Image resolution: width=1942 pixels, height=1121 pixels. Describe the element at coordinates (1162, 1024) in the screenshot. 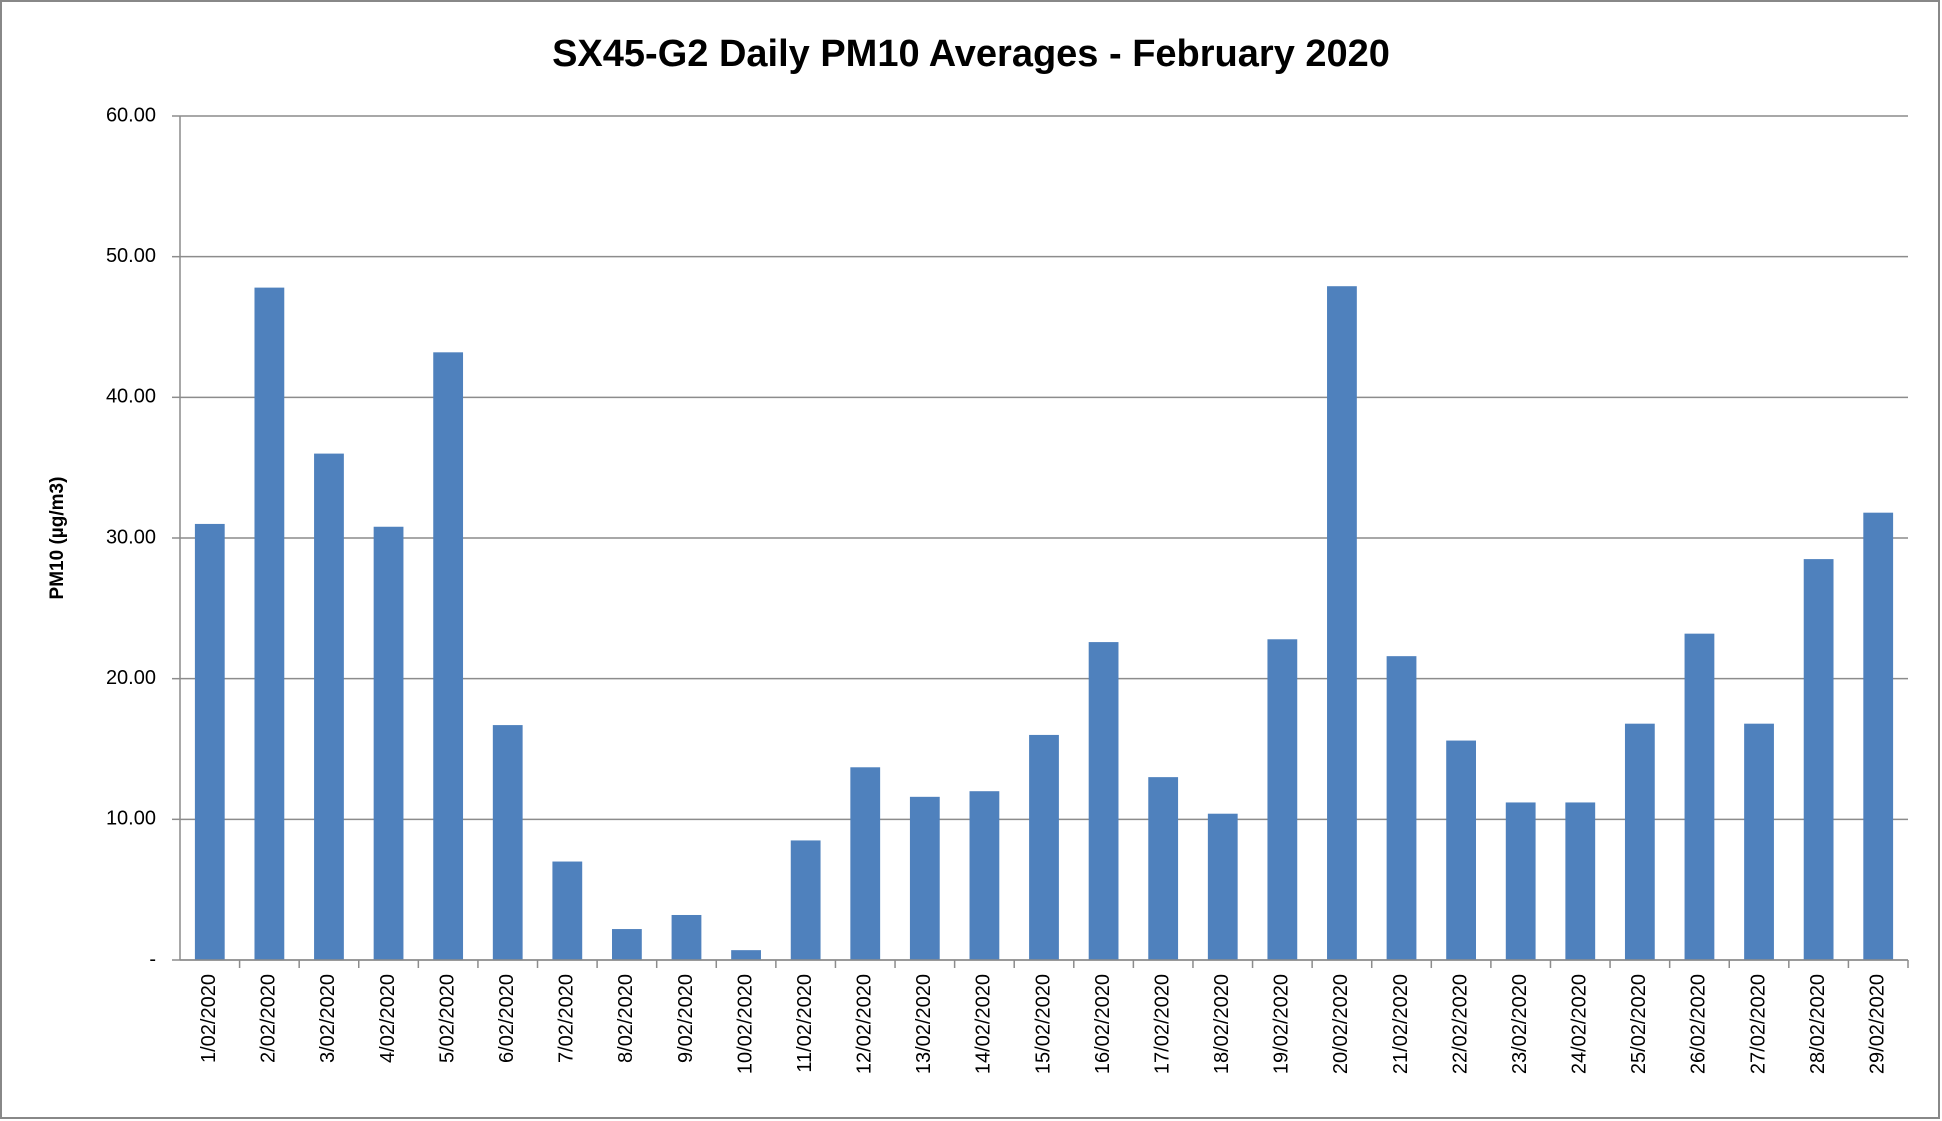

I see `x-tick-label: 17/02/2020` at that location.